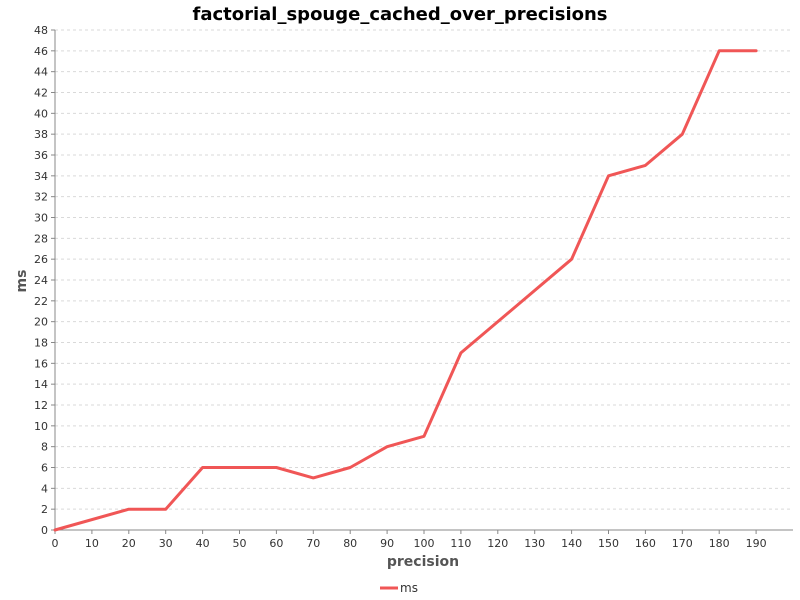  I want to click on y-tick-label: 34, so click(41, 176).